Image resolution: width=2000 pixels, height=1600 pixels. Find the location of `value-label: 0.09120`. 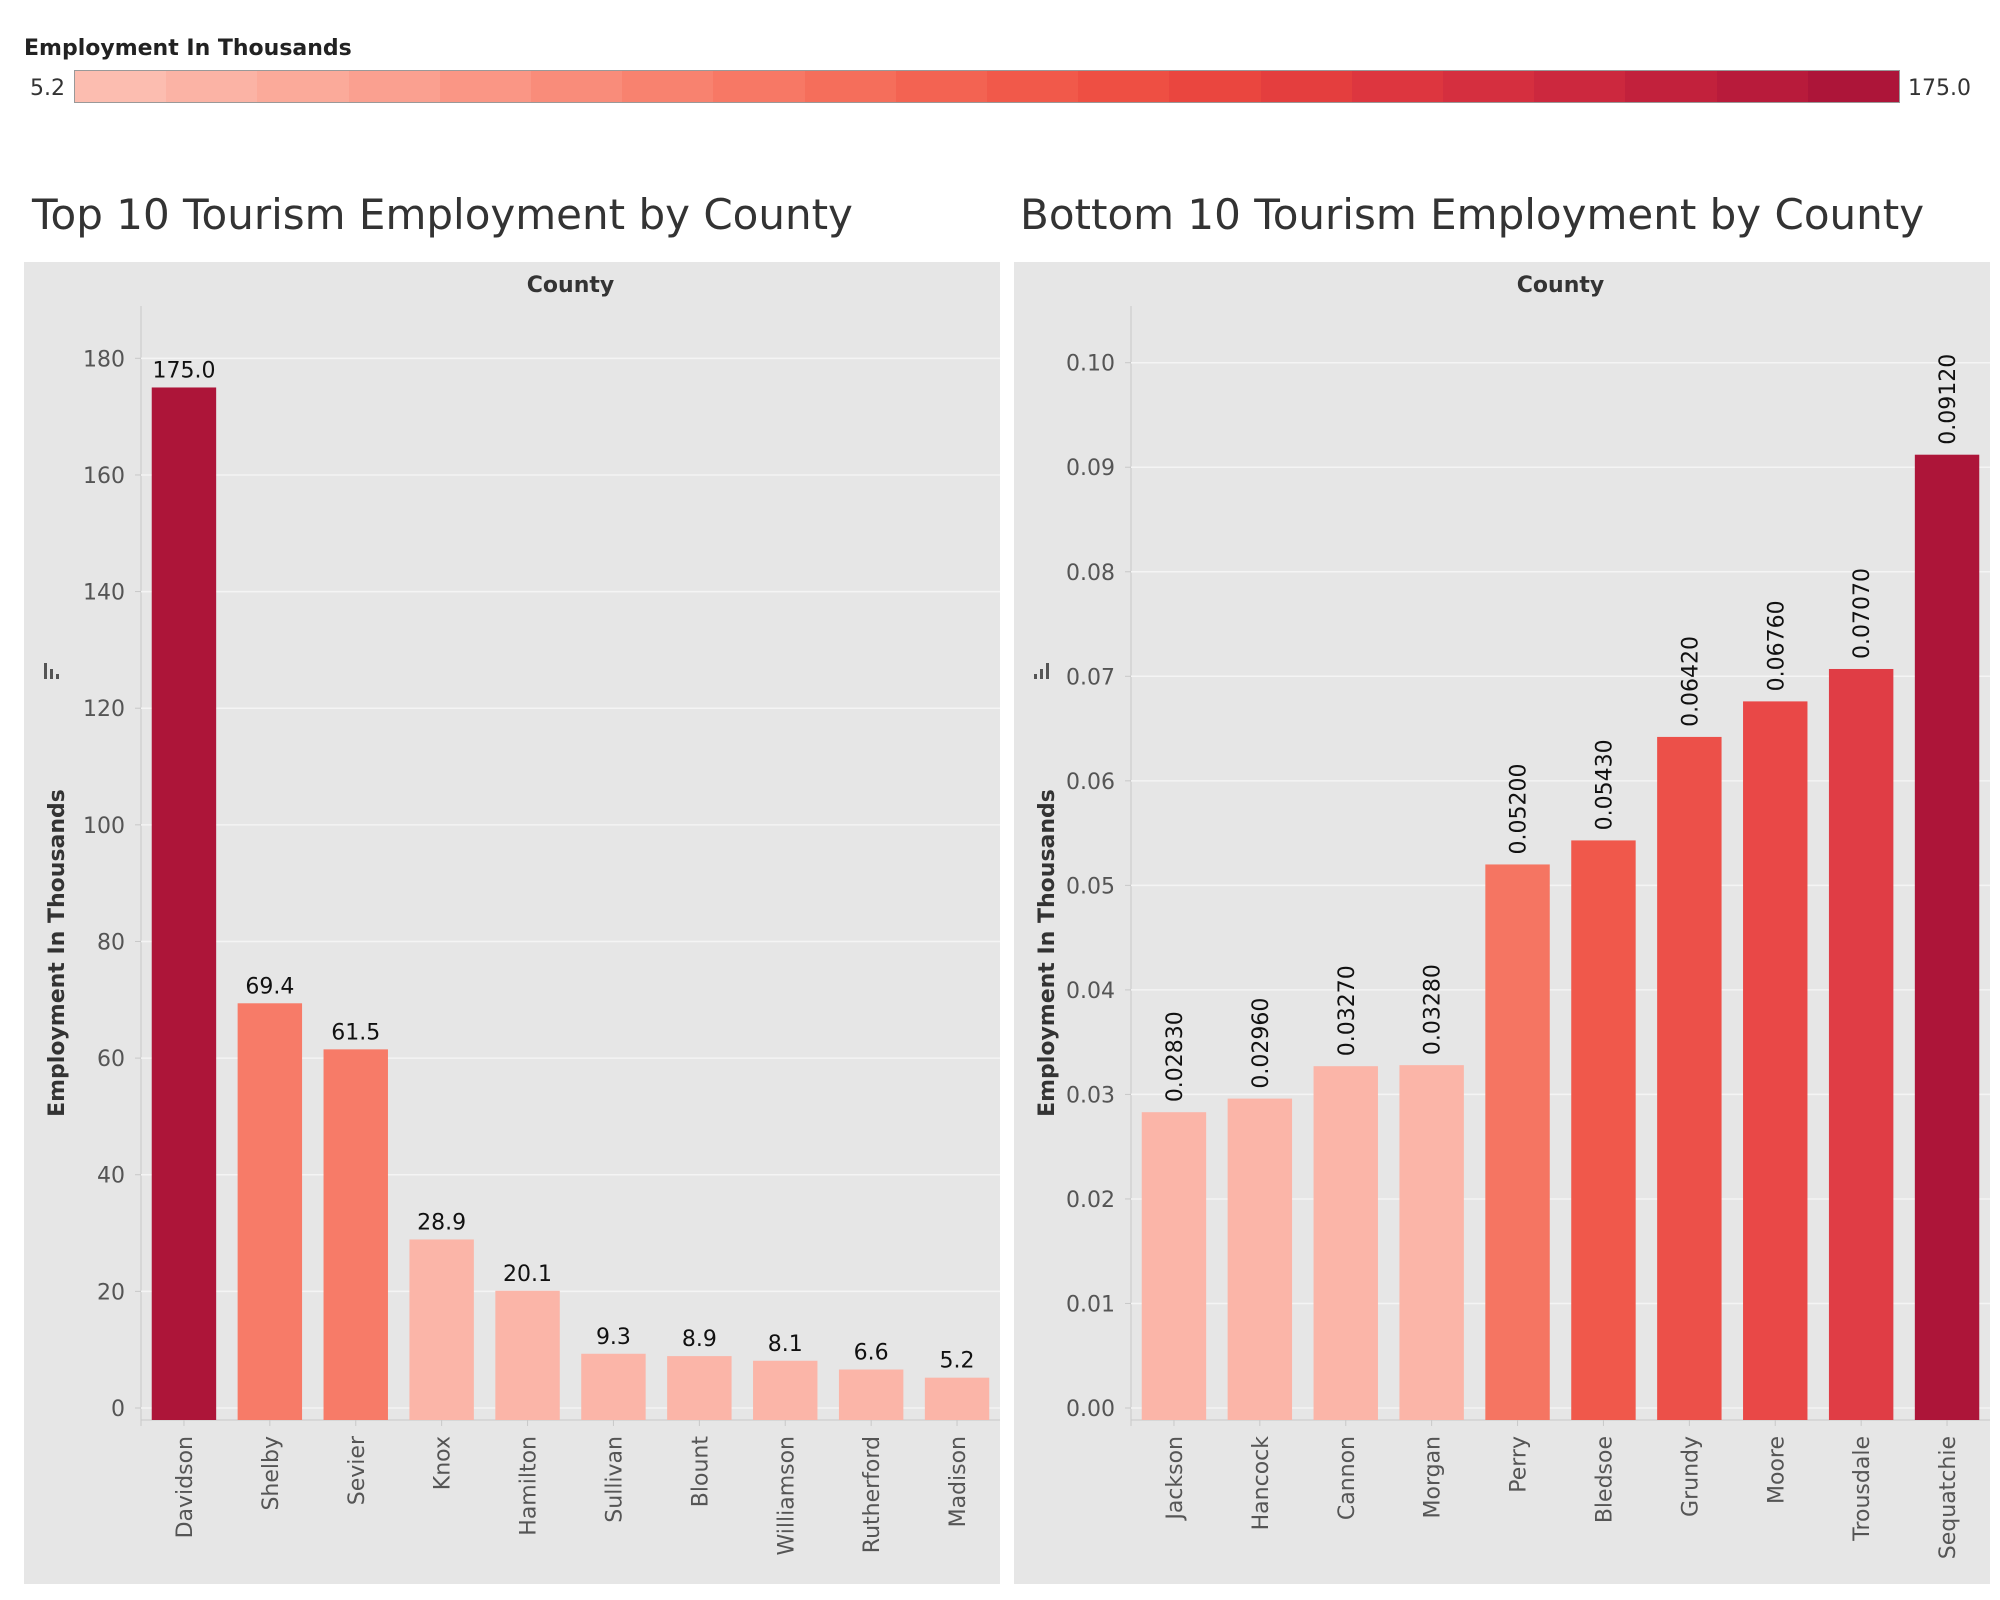

value-label: 0.09120 is located at coordinates (1948, 399).